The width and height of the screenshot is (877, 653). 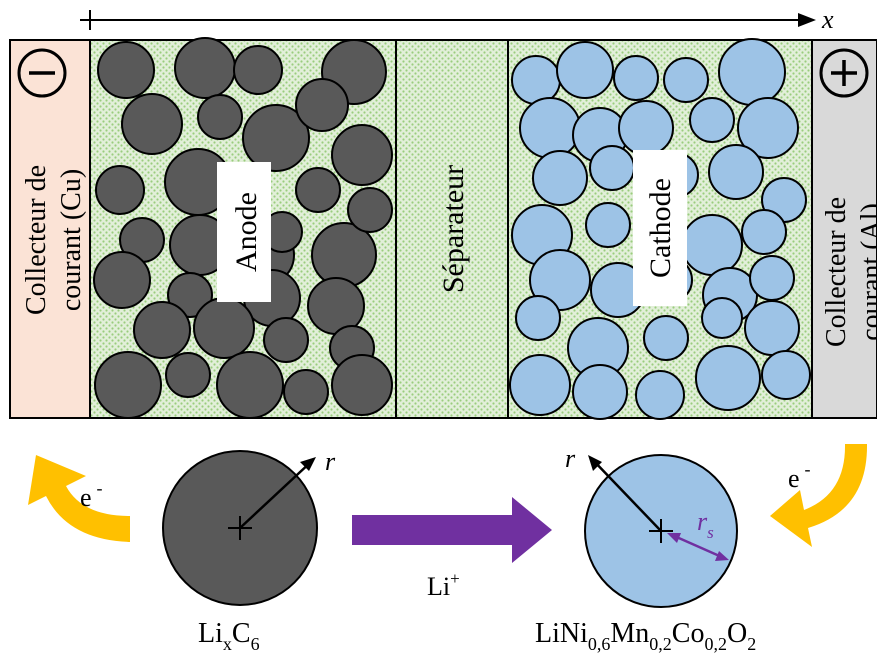 I want to click on cathode-label: Cathode, so click(x=660, y=228).